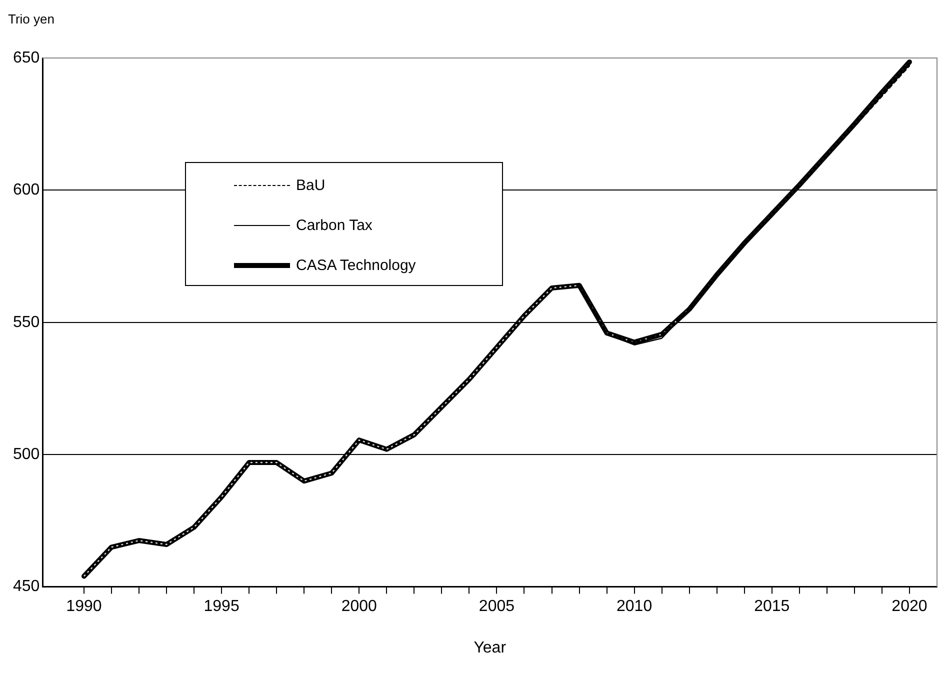 The height and width of the screenshot is (677, 951). I want to click on legend-label: Carbon Tax, so click(334, 225).